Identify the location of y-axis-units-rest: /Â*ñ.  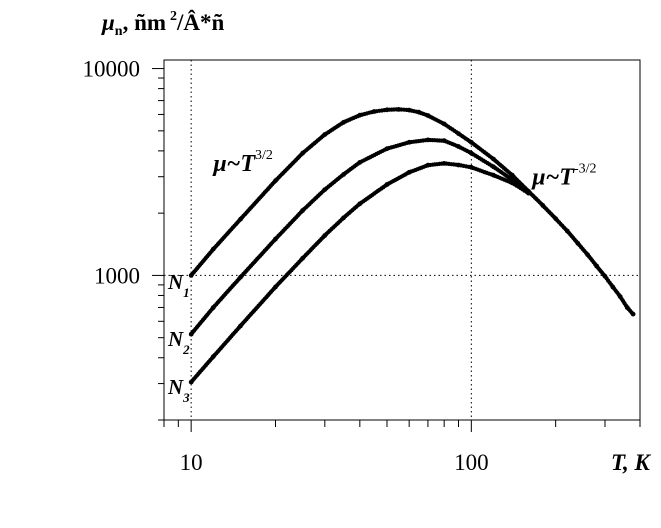
(200, 22).